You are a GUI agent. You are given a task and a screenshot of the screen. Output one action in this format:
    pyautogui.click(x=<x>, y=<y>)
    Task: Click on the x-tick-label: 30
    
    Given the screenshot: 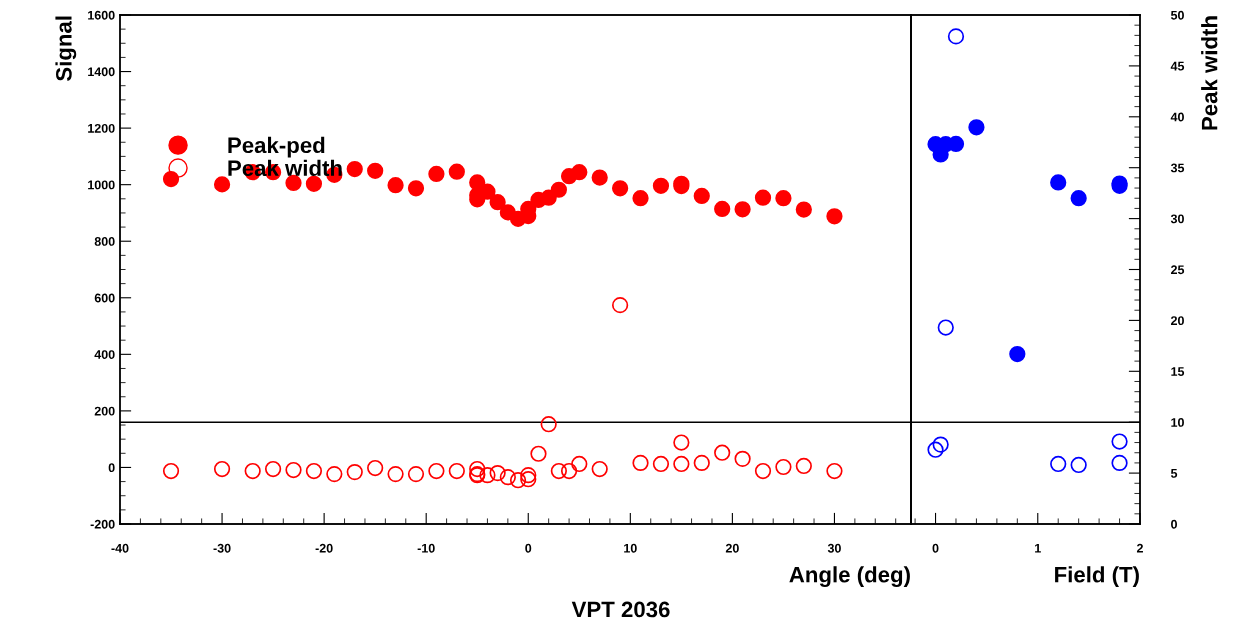 What is the action you would take?
    pyautogui.click(x=834, y=548)
    